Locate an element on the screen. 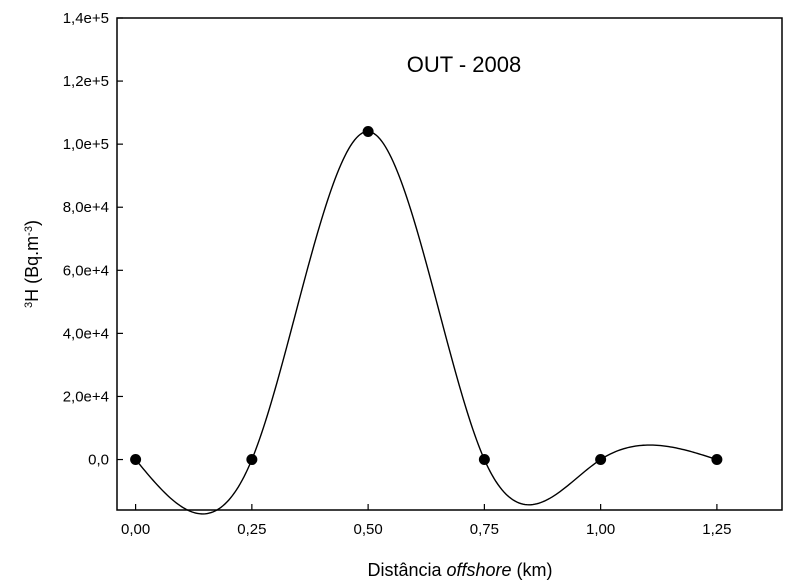 This screenshot has width=790, height=583. chart-title: OUT - 2008 is located at coordinates (464, 64).